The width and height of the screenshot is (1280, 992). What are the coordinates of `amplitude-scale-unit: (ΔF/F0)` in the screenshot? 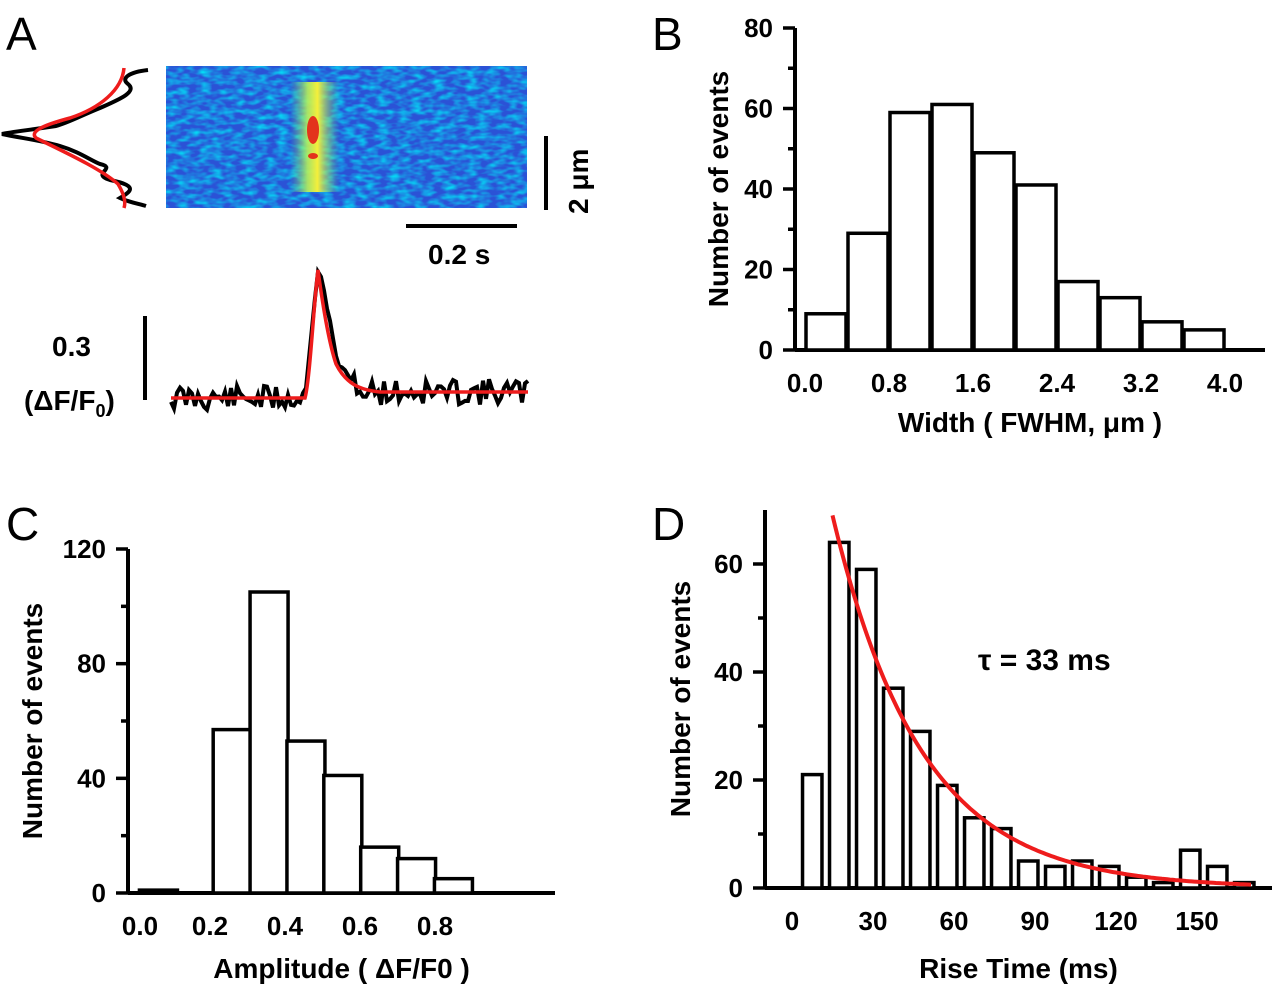 It's located at (69, 403).